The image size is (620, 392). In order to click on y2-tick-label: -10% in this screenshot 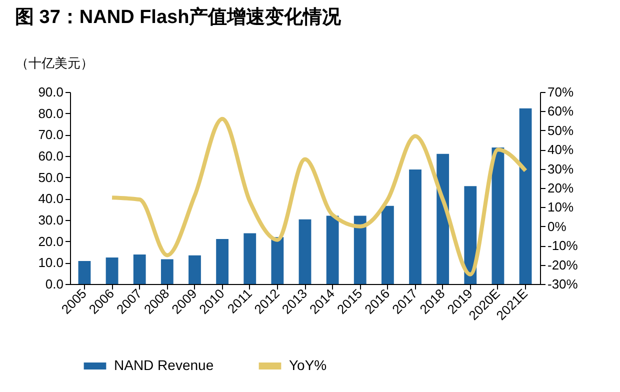, I will do `click(563, 246)`.